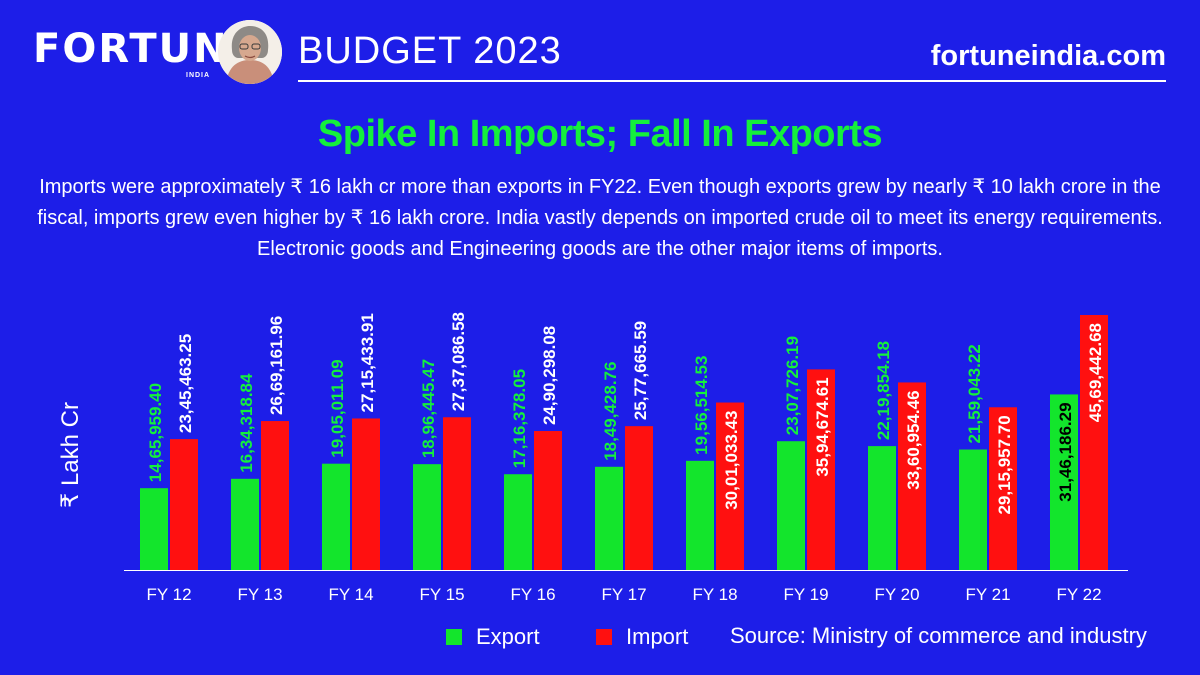 The height and width of the screenshot is (675, 1200). What do you see at coordinates (185, 383) in the screenshot?
I see `data-label-import-fy12: 23,45,463.25` at bounding box center [185, 383].